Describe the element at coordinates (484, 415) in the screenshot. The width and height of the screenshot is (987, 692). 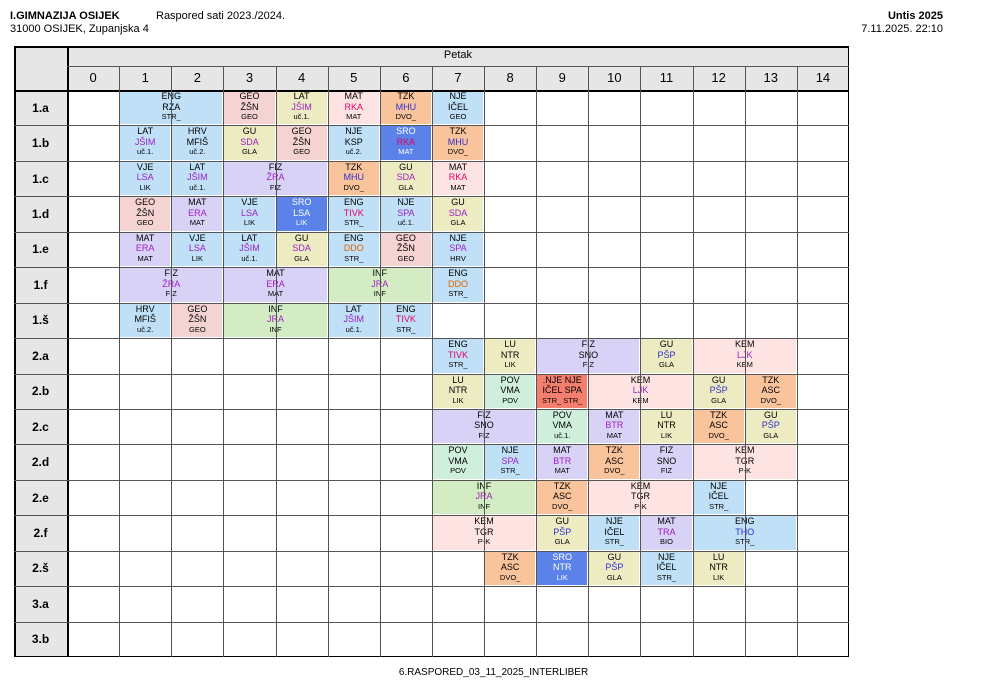
I see `lesson-subject: FIZ` at that location.